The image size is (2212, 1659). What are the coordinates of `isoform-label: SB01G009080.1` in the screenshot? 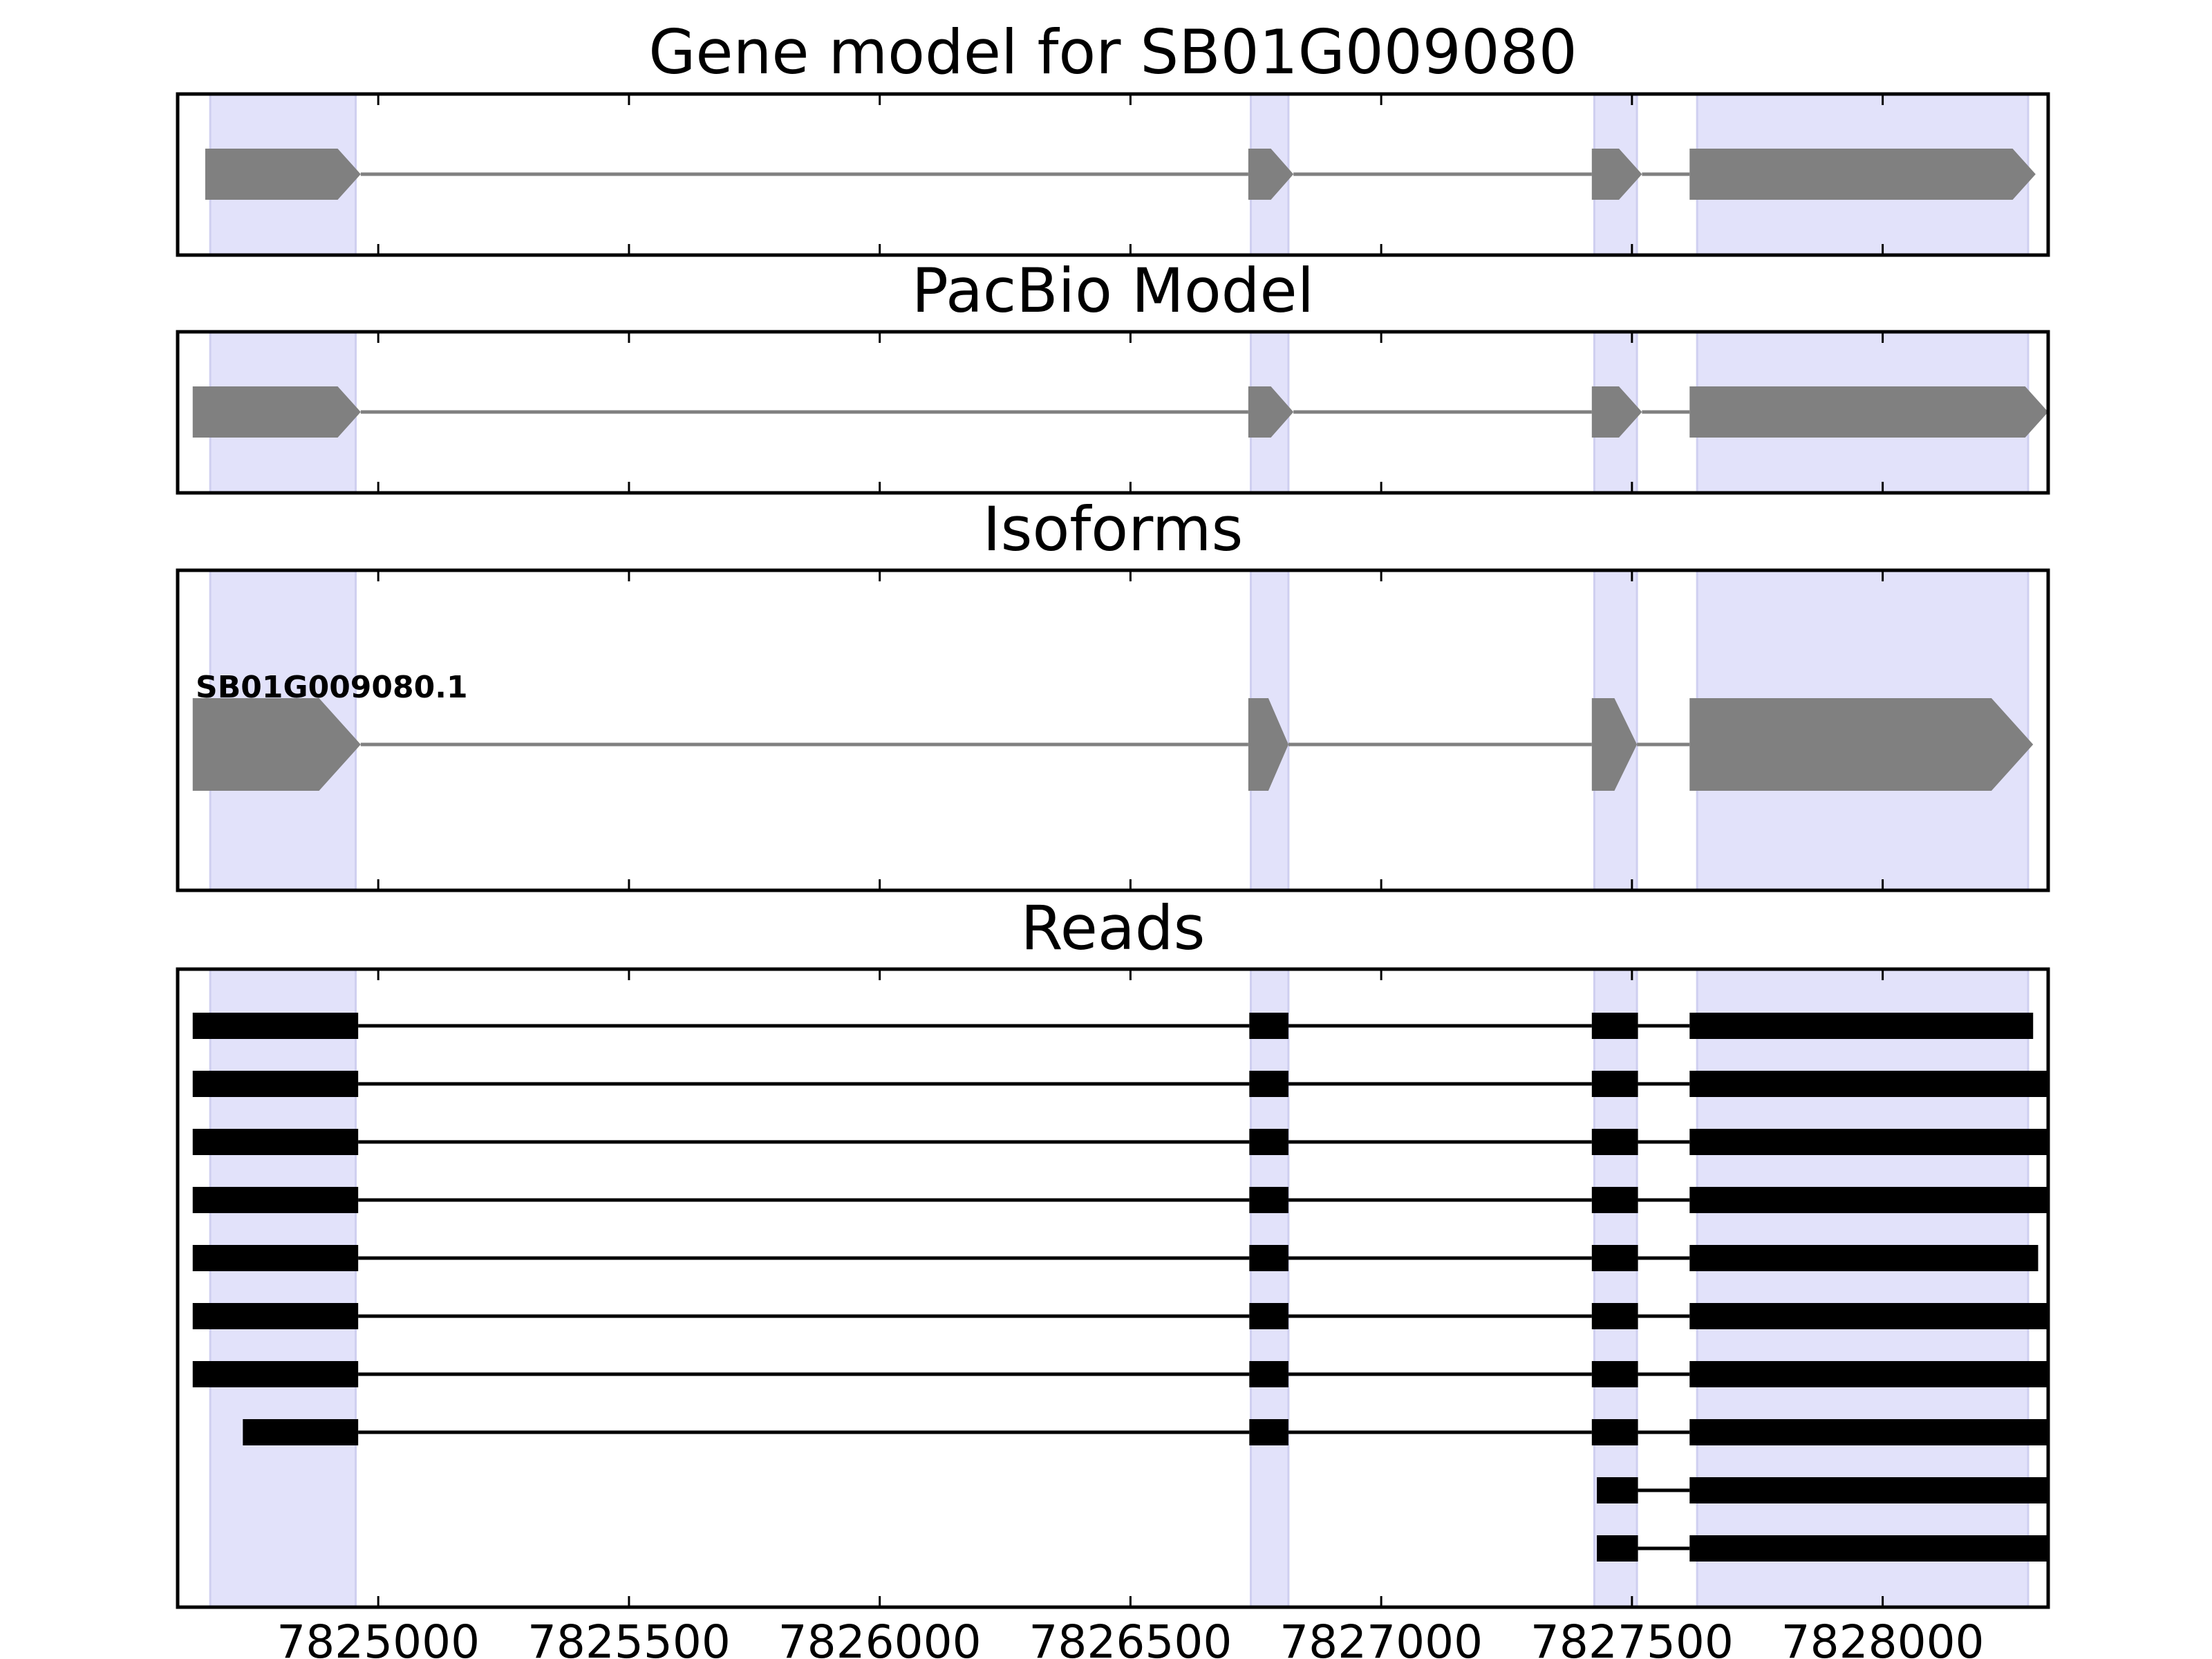 It's located at (332, 687).